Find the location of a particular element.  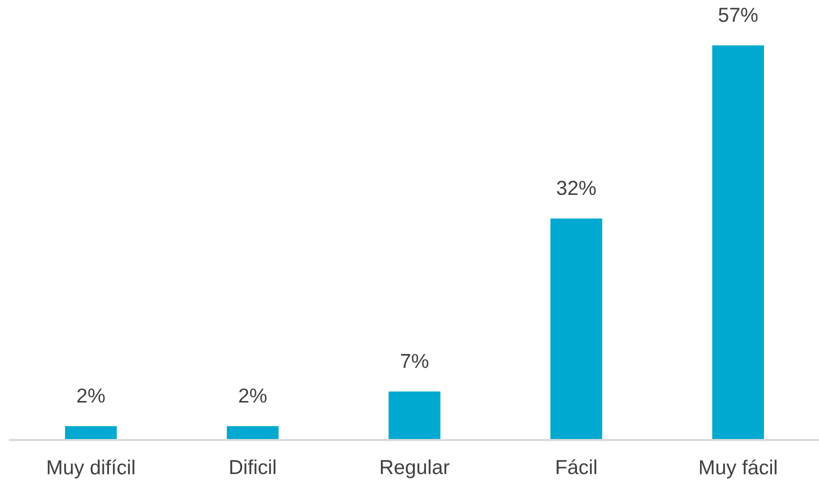

x-tick-label: Fácil is located at coordinates (576, 466).